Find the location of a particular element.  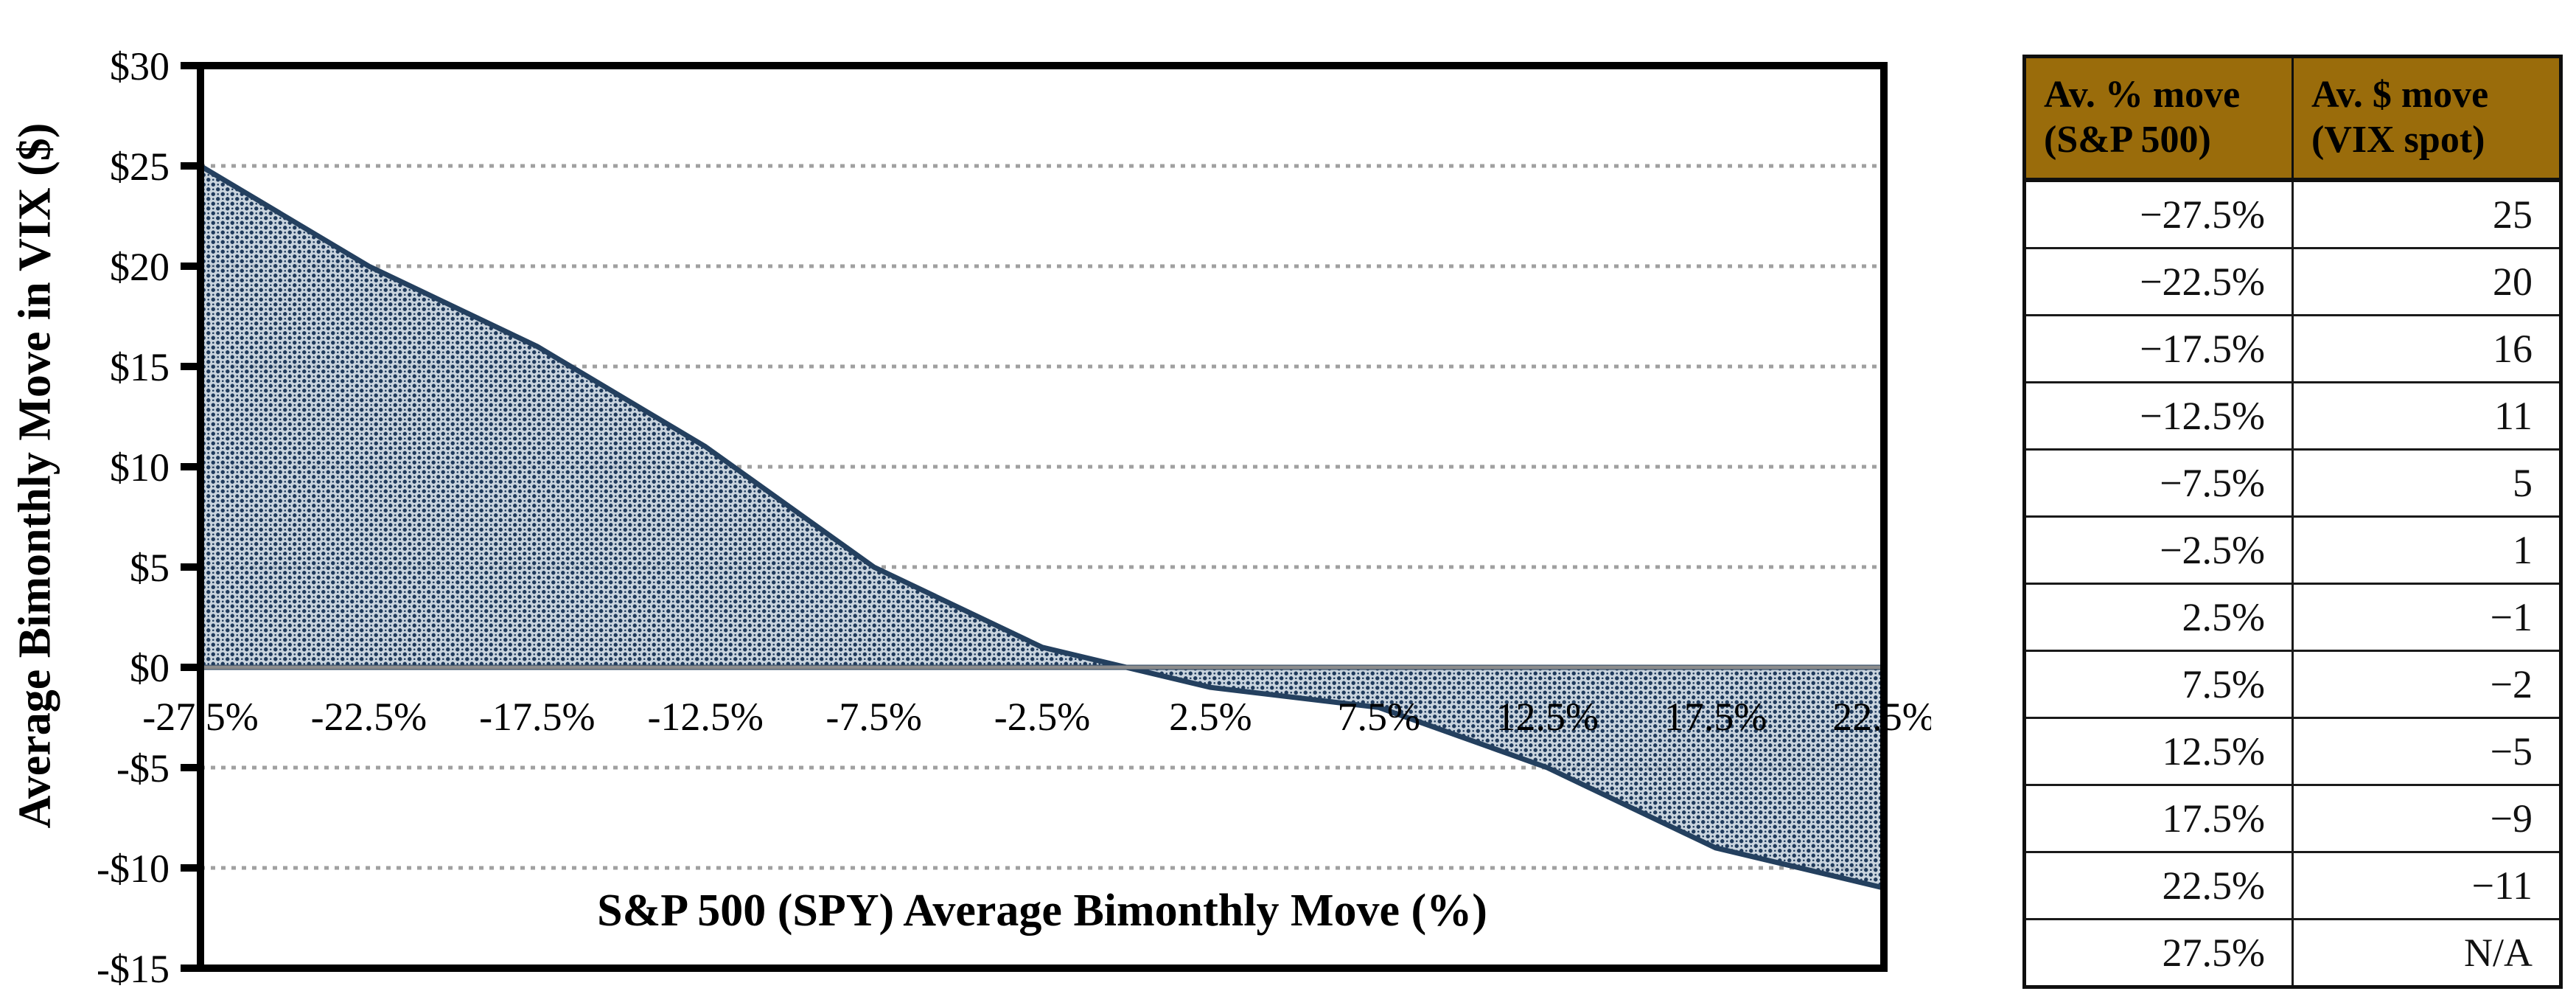

col-header-line: (S&P 500) is located at coordinates (2127, 140).